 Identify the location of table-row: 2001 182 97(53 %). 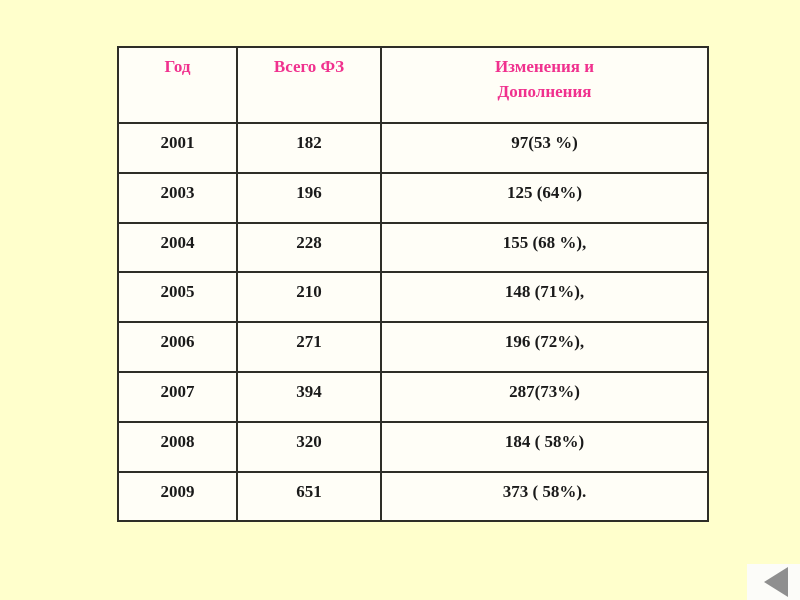
(413, 148).